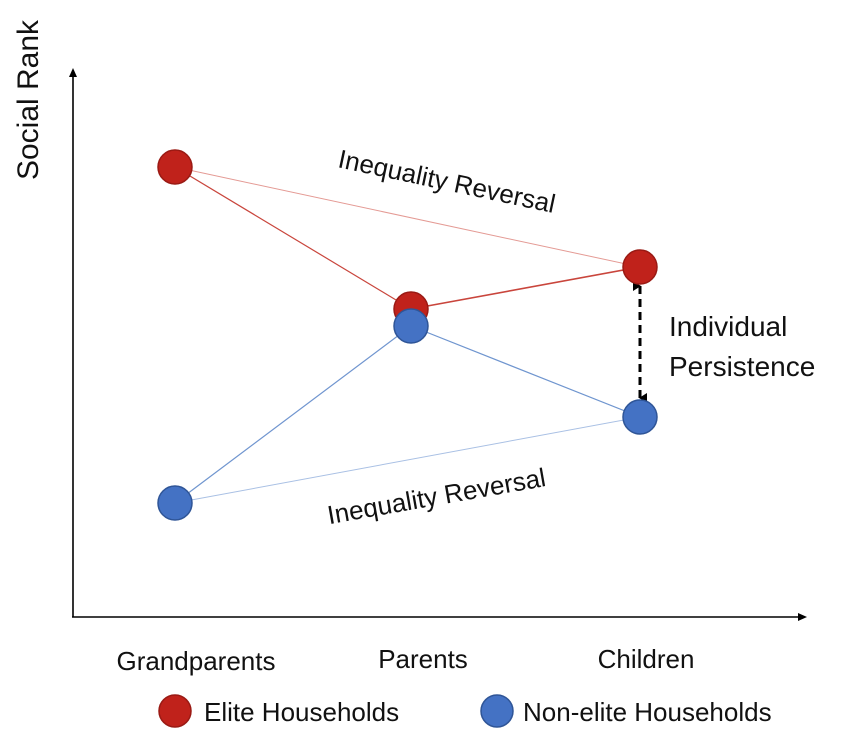 The width and height of the screenshot is (850, 749). Describe the element at coordinates (742, 366) in the screenshot. I see `persistence-label-line2: Persistence` at that location.